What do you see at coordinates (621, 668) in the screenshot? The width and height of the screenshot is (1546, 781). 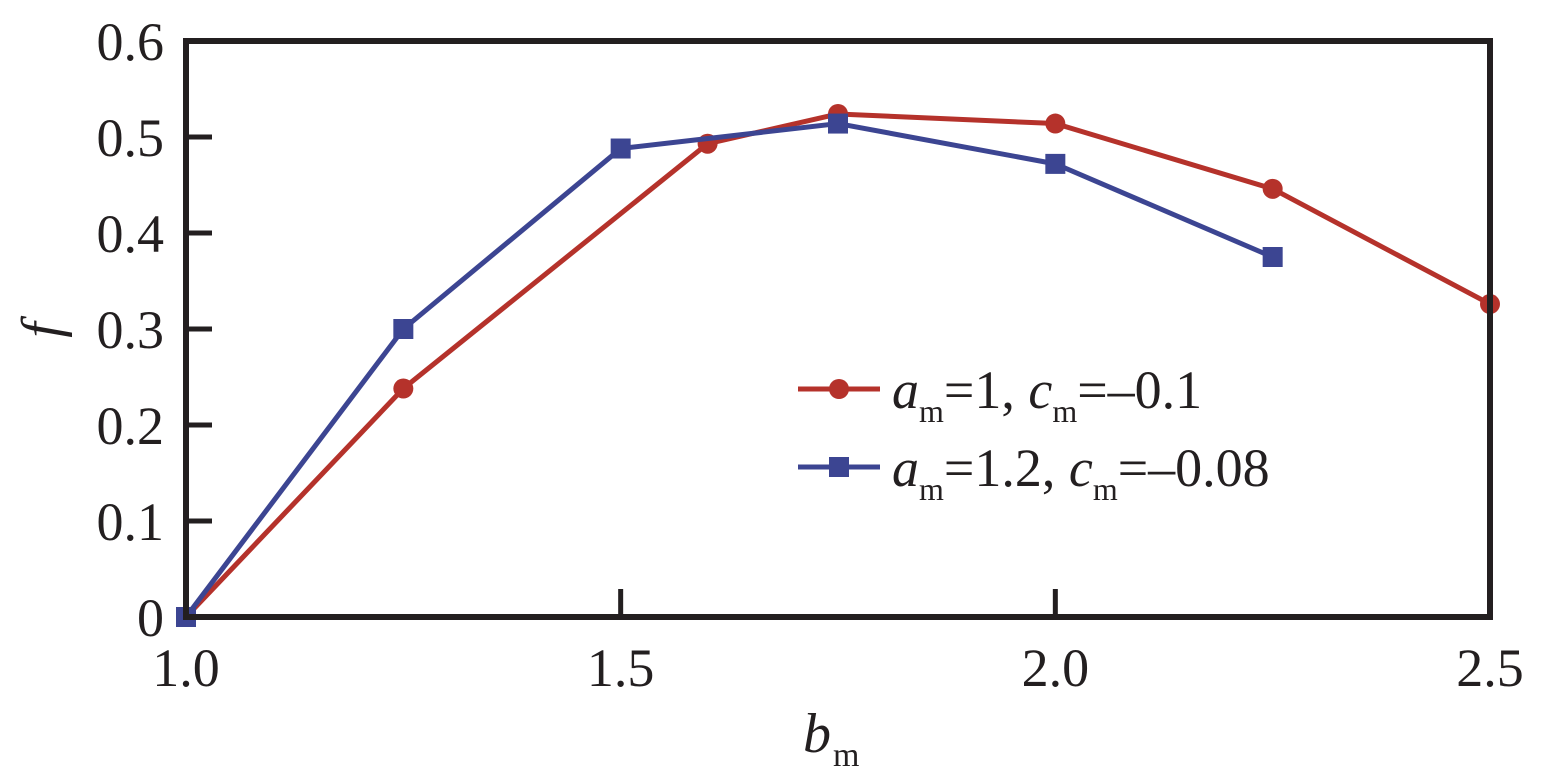 I see `x-tick-label: 1.5` at bounding box center [621, 668].